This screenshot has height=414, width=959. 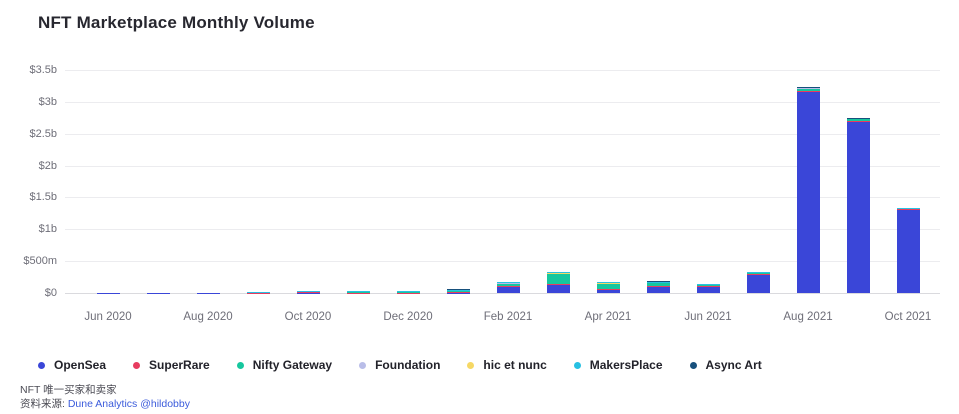 What do you see at coordinates (292, 365) in the screenshot?
I see `legend-label: Nifty Gateway` at bounding box center [292, 365].